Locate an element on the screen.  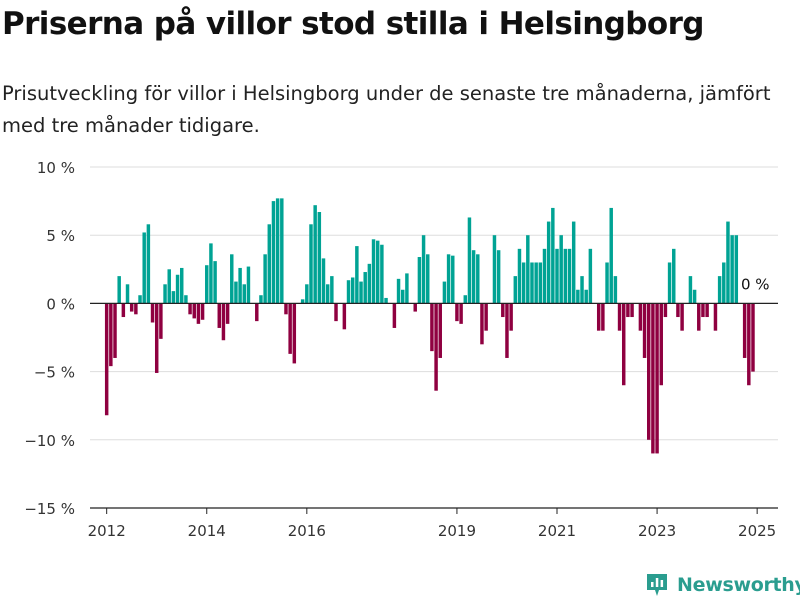
x-tick-label: 2021 is located at coordinates (557, 531).